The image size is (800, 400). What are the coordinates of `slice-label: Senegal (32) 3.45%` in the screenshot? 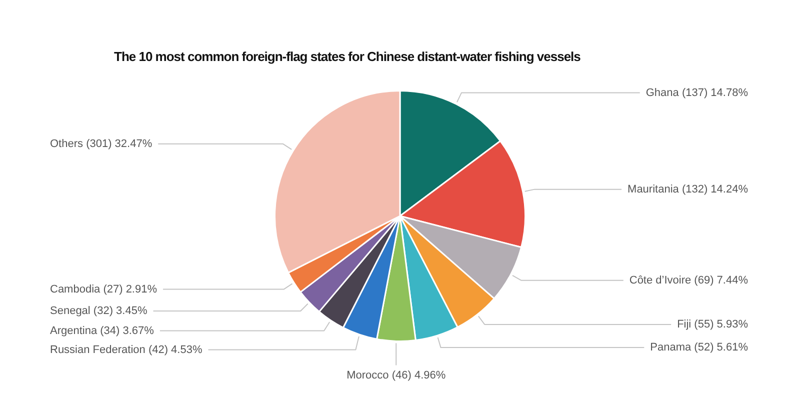 It's located at (99, 311).